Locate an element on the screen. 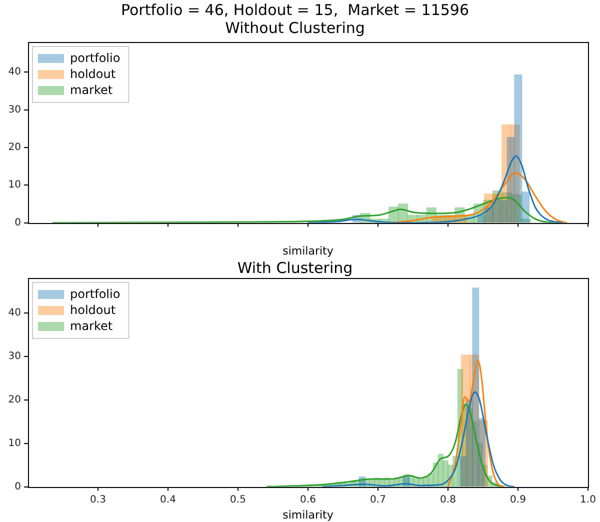 The image size is (600, 522). chart-title: With Clustering is located at coordinates (295, 267).